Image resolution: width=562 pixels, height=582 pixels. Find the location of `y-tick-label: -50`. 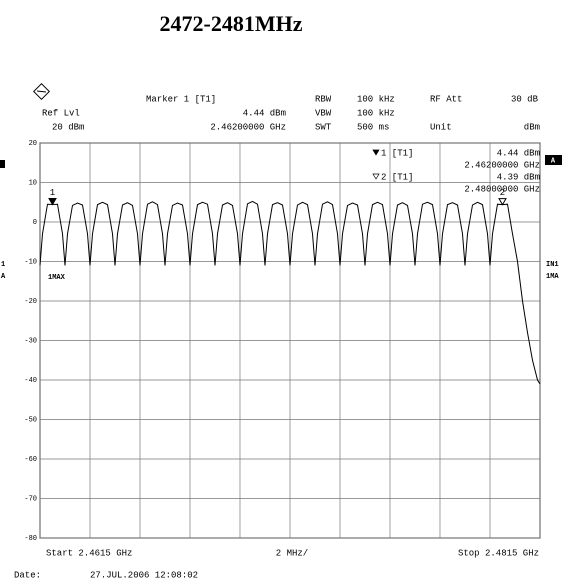

y-tick-label: -50 is located at coordinates (30, 420).